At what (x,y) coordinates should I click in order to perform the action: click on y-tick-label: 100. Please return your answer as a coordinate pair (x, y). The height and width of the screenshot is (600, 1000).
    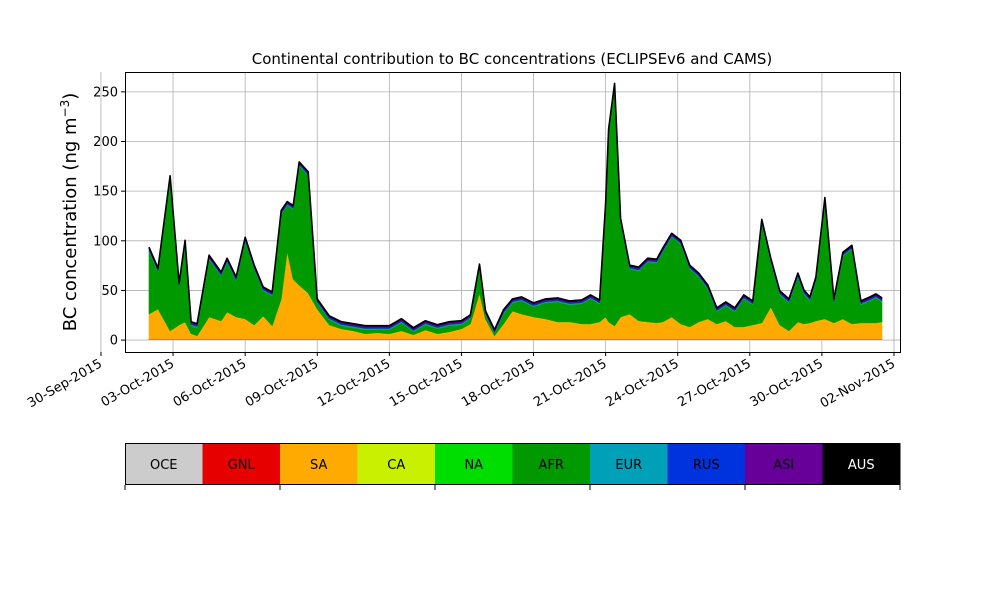
    Looking at the image, I should click on (105, 241).